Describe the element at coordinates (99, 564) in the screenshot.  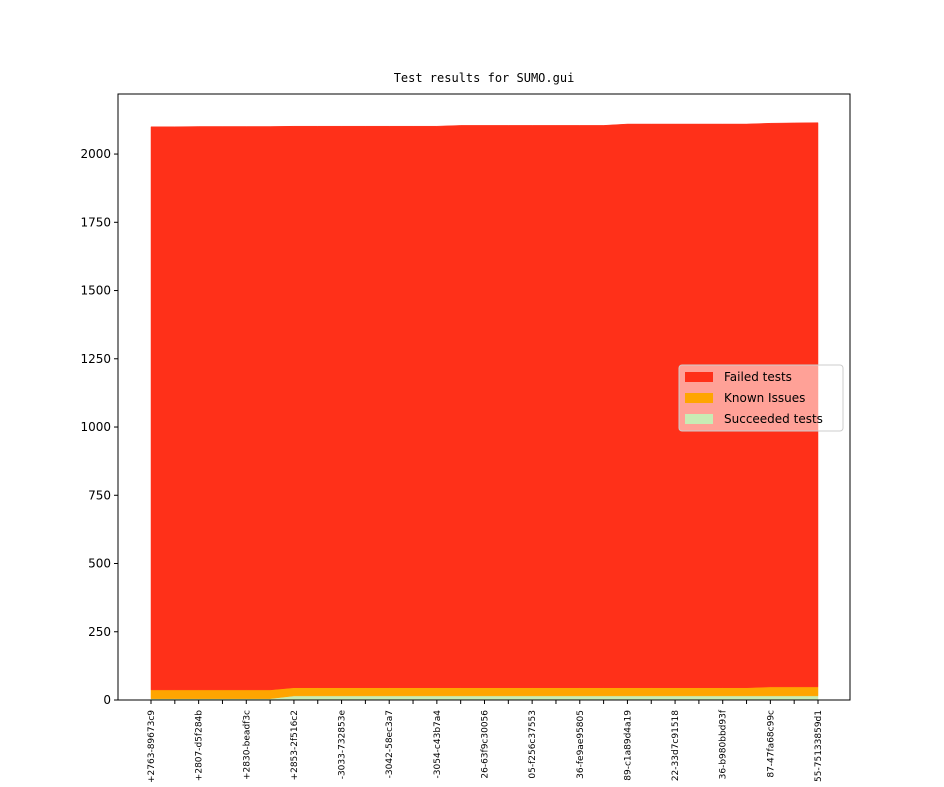
I see `y-tick-label: 500` at that location.